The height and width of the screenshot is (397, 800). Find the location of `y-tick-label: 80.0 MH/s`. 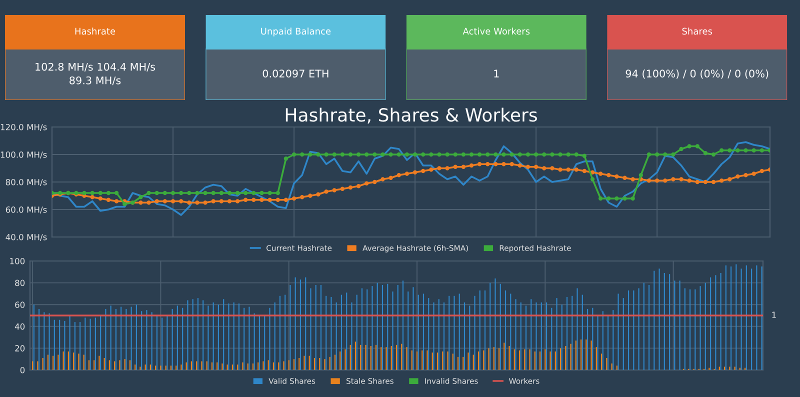

y-tick-label: 80.0 MH/s is located at coordinates (26, 182).